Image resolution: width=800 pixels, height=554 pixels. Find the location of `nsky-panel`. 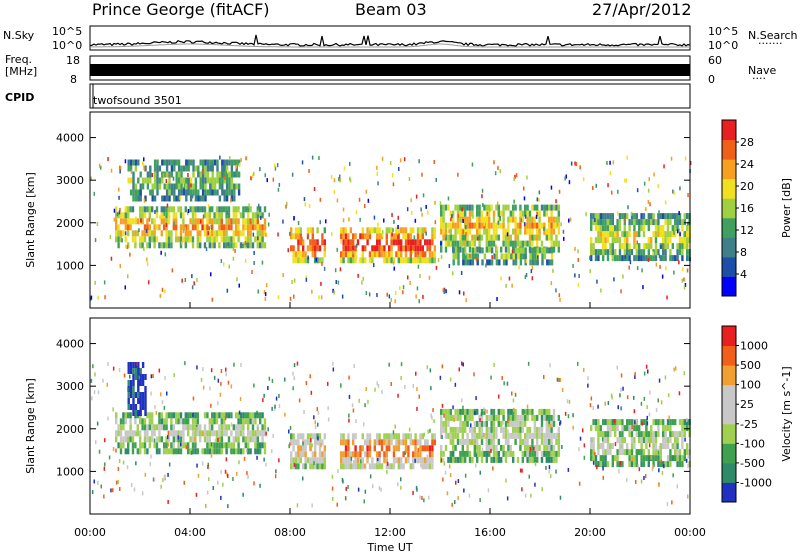

nsky-panel is located at coordinates (390, 38).